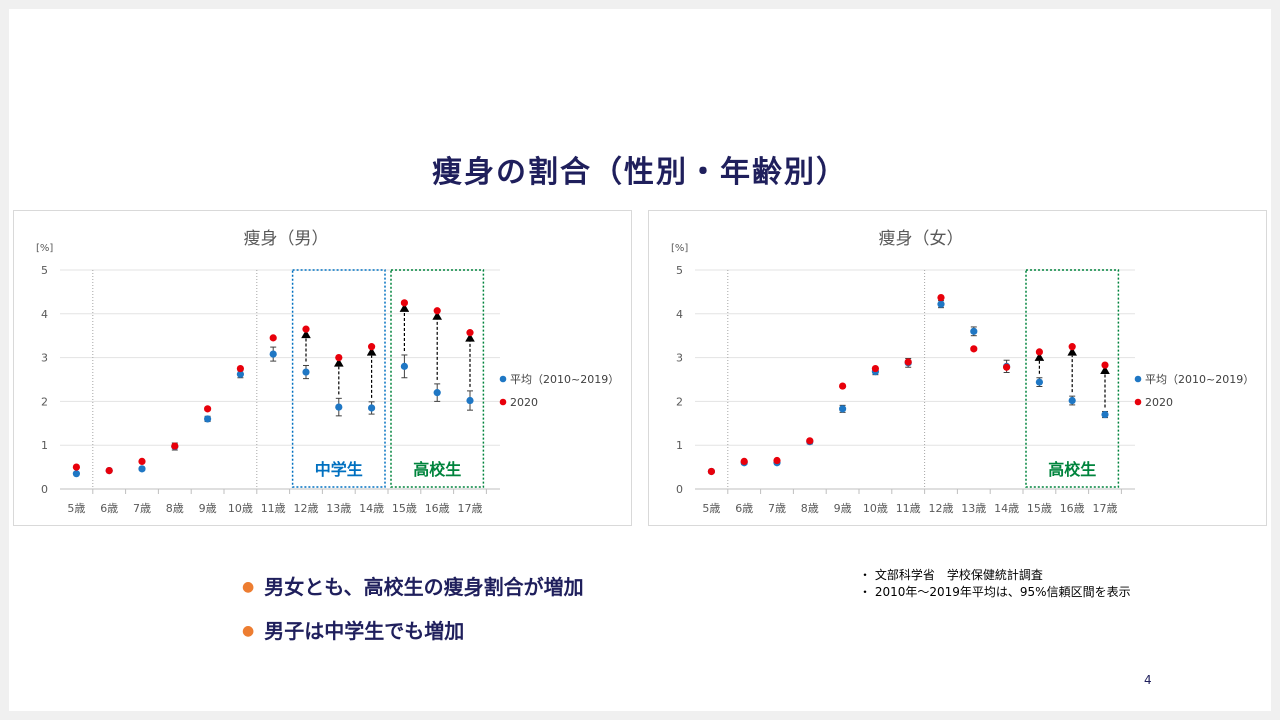  Describe the element at coordinates (679, 489) in the screenshot. I see `y-tick-label: 0` at that location.